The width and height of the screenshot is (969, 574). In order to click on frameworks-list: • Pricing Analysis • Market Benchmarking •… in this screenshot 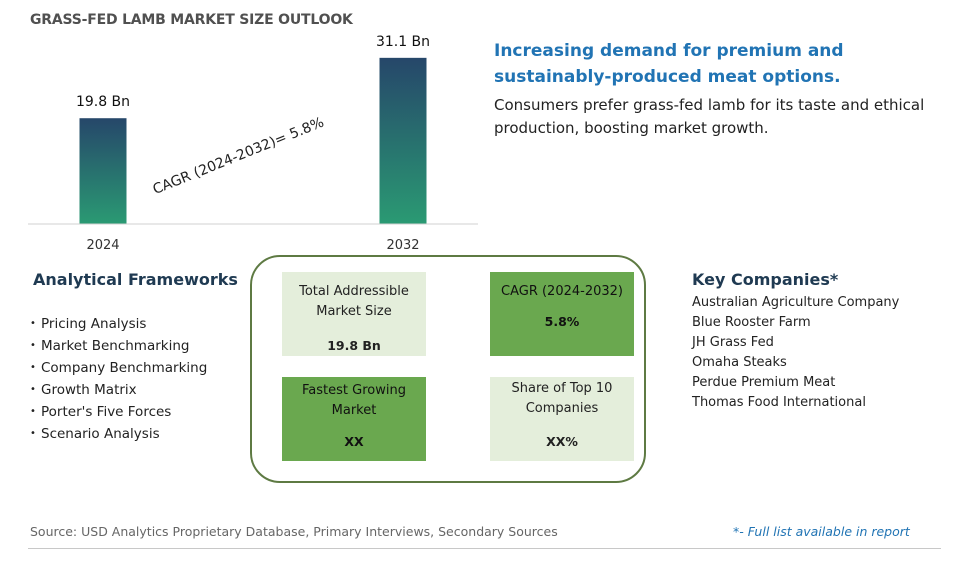, I will do `click(118, 379)`.